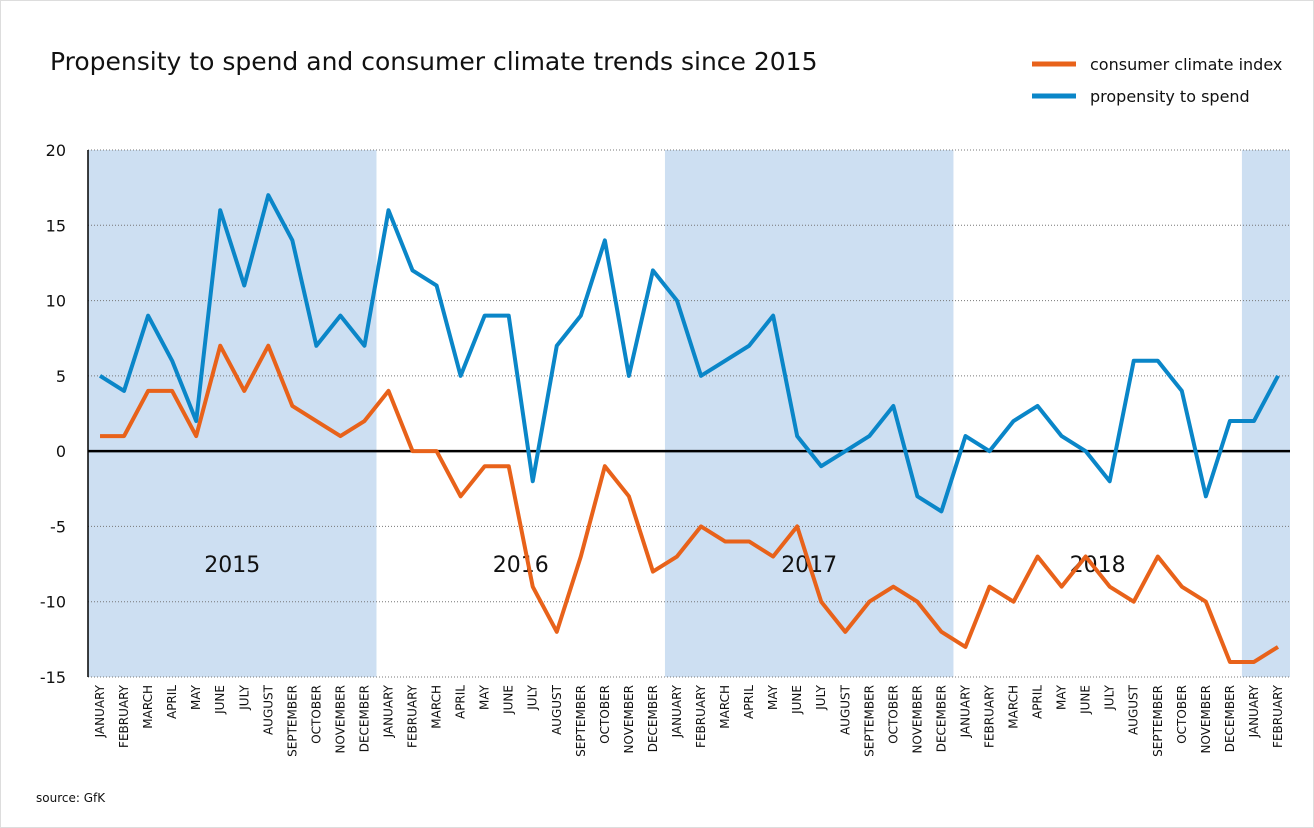 This screenshot has width=1314, height=828. Describe the element at coordinates (1170, 96) in the screenshot. I see `legend-label: propensity to spend` at that location.